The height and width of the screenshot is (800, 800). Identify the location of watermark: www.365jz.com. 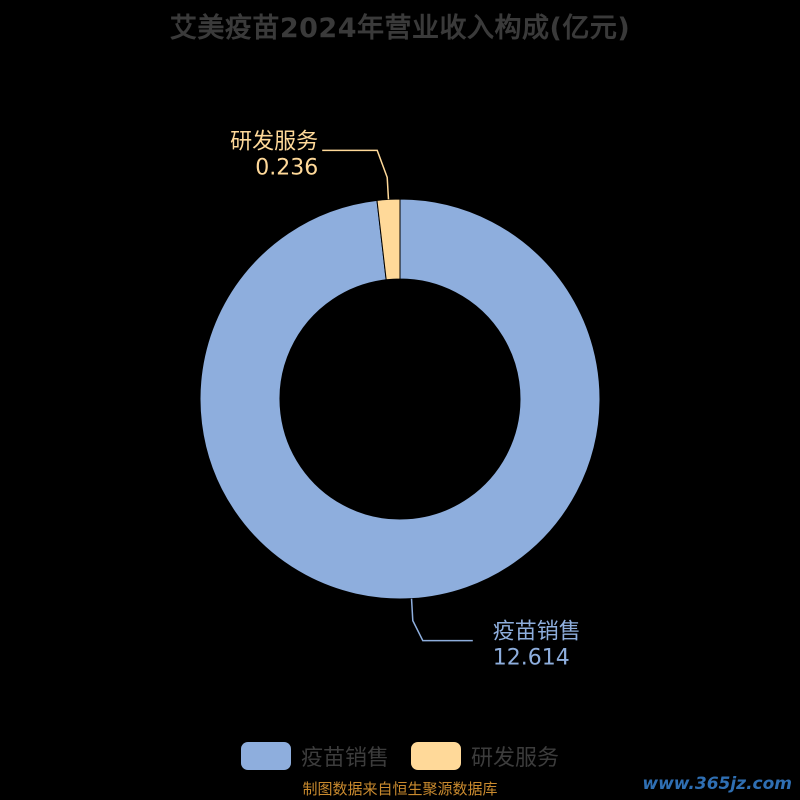
(717, 784).